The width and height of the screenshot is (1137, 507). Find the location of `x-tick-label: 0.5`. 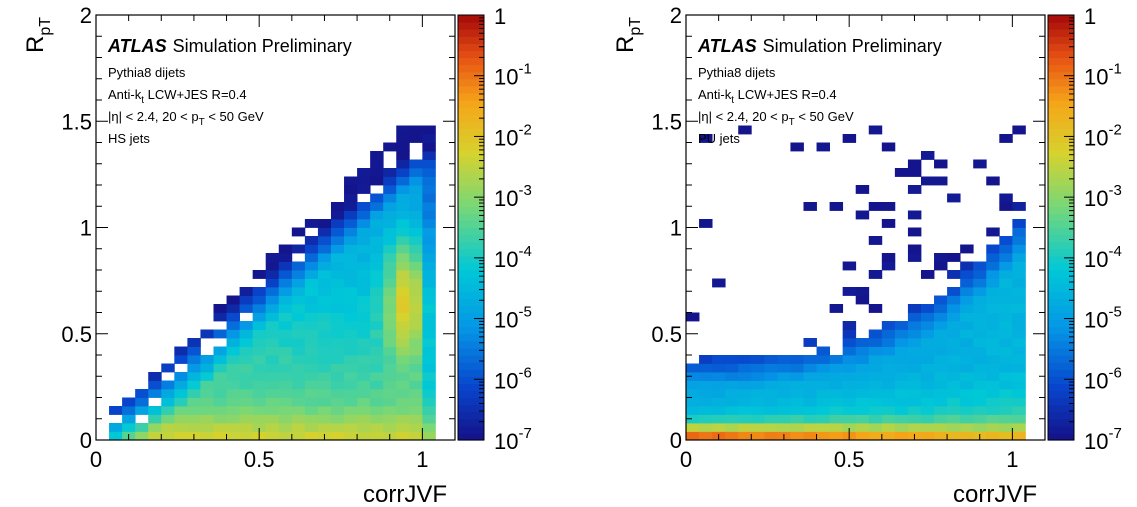

x-tick-label: 0.5 is located at coordinates (849, 459).